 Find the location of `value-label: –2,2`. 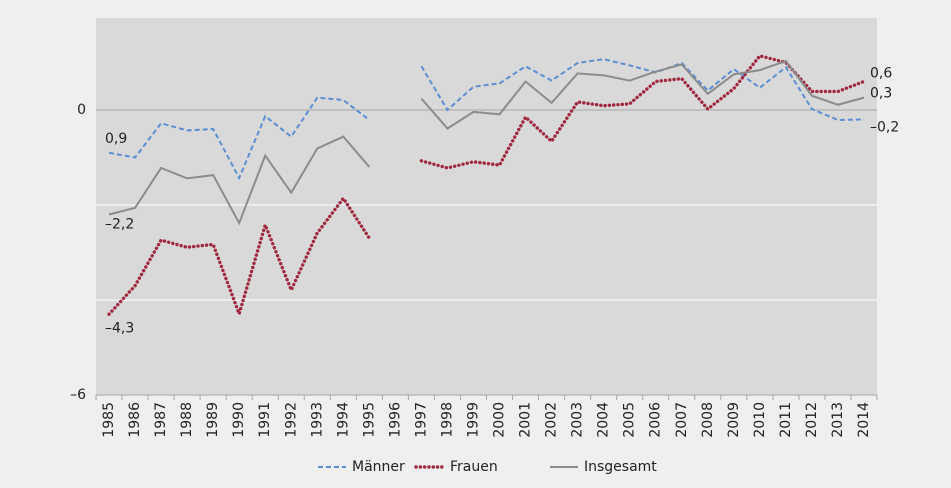

value-label: –2,2 is located at coordinates (119, 225).